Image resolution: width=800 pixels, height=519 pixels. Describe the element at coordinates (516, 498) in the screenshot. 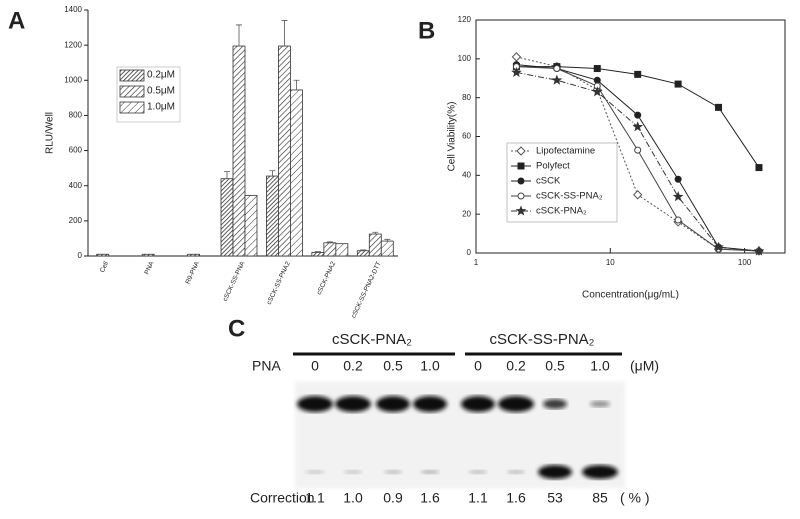

I see `correction-value: 1.6` at that location.